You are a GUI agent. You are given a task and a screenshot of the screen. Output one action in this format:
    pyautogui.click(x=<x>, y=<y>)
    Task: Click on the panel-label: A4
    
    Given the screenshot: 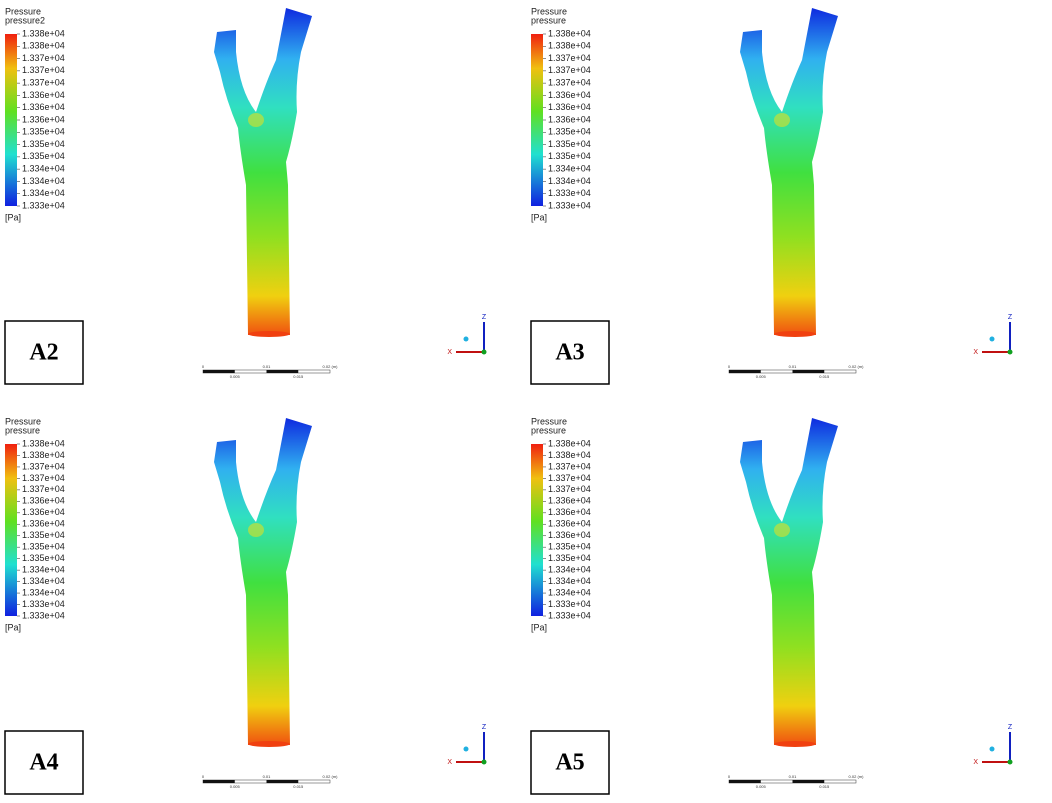 What is the action you would take?
    pyautogui.click(x=43, y=763)
    